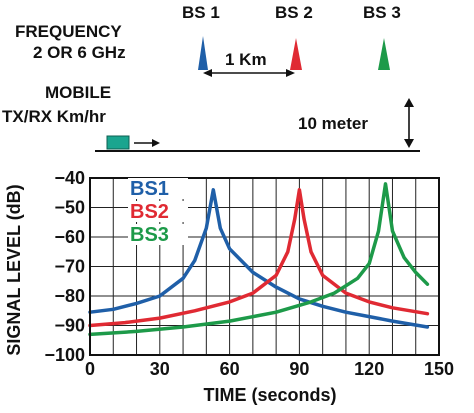 The width and height of the screenshot is (474, 413). Describe the element at coordinates (147, 143) in the screenshot. I see `mobile-direction-arrow` at that location.